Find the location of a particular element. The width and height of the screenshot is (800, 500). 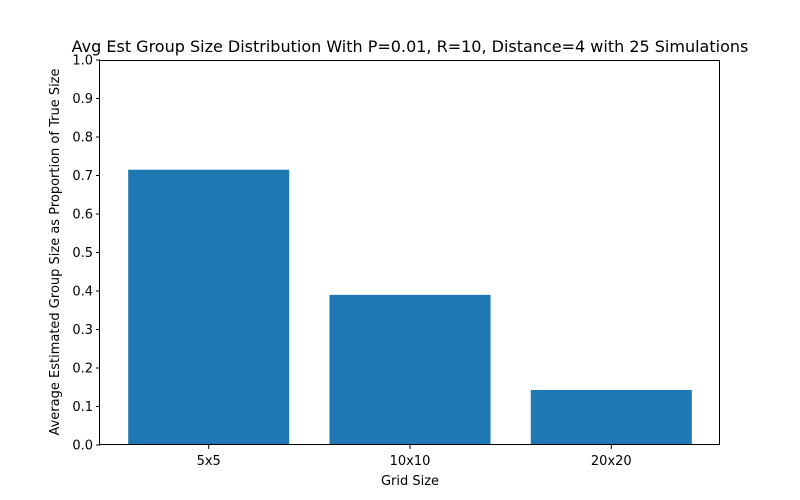

bar-5x5 is located at coordinates (209, 307).